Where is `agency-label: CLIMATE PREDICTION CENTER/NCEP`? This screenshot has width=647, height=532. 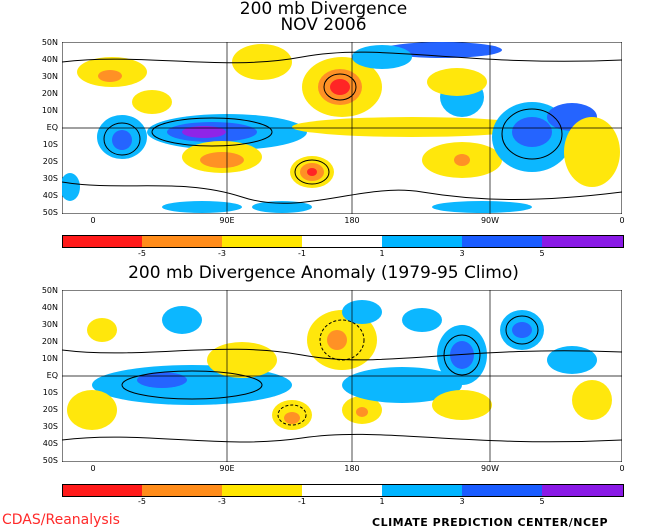 agency-label: CLIMATE PREDICTION CENTER/NCEP is located at coordinates (490, 522).